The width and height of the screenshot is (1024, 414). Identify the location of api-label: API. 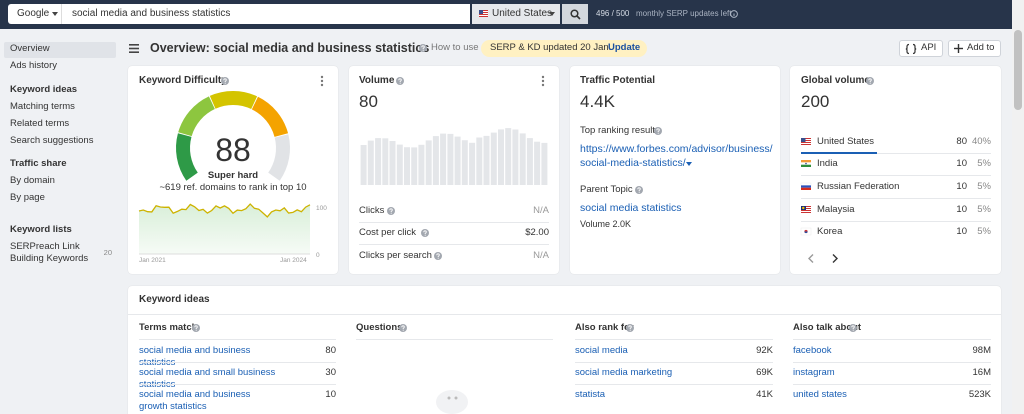
(929, 47).